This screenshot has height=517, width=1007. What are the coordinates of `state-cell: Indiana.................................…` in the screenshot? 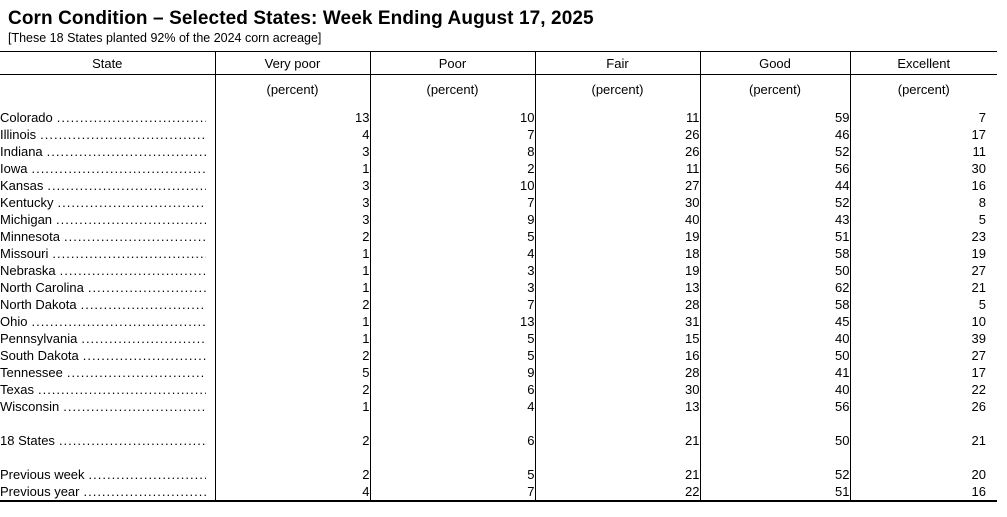 It's located at (107, 151).